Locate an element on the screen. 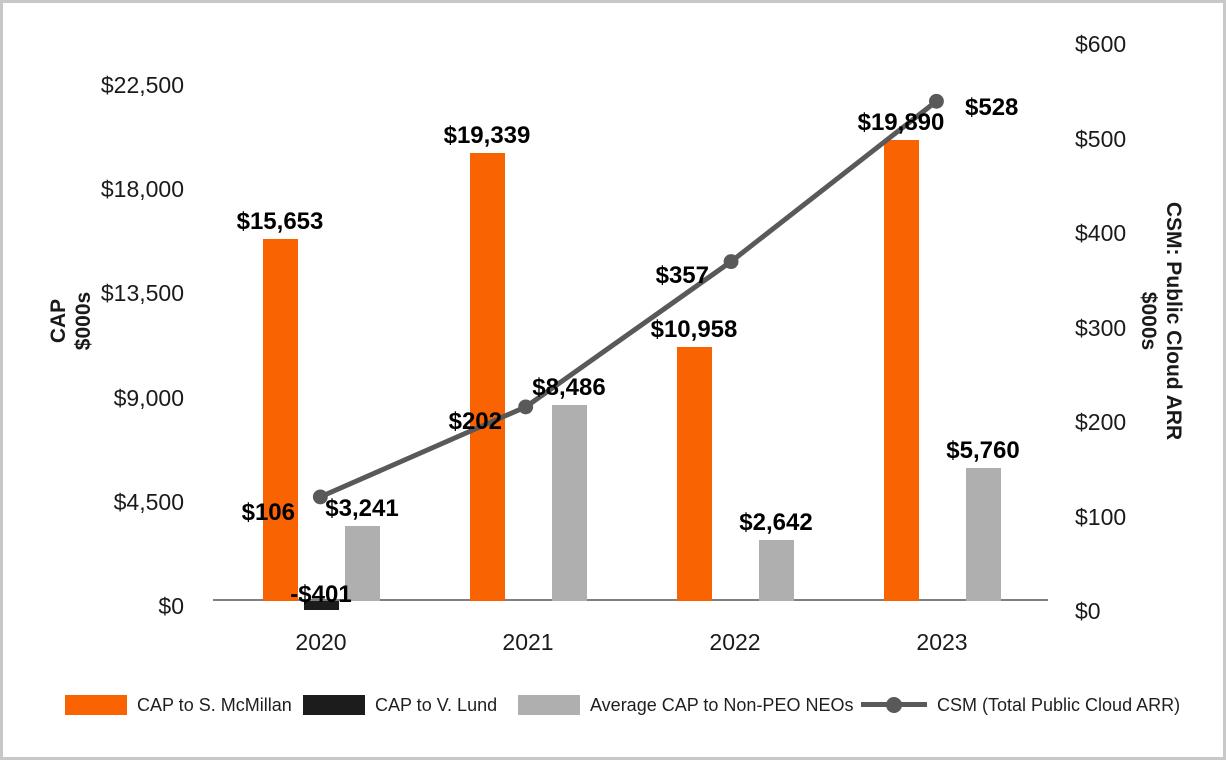  line-value-label: $528 is located at coordinates (992, 108).